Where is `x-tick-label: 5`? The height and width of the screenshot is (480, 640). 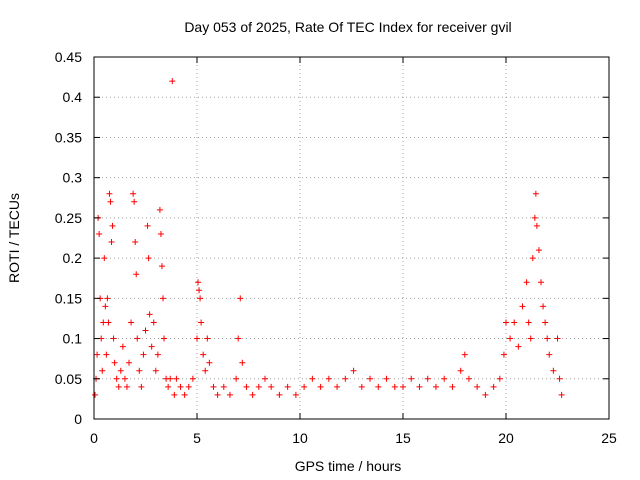
x-tick-label: 5 is located at coordinates (197, 438).